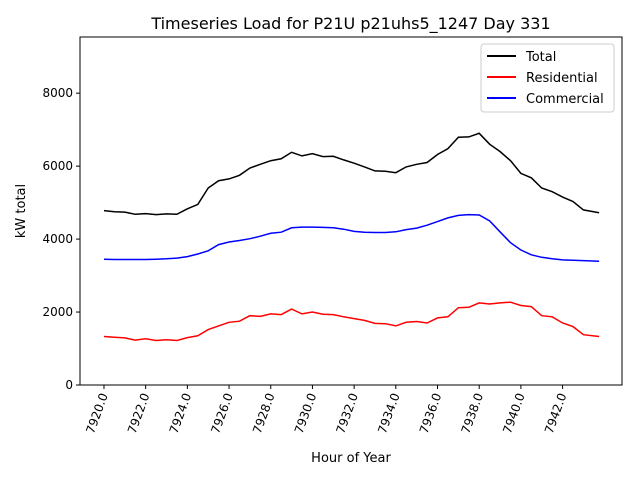  What do you see at coordinates (473, 413) in the screenshot?
I see `x-tick-label: 7938.0` at bounding box center [473, 413].